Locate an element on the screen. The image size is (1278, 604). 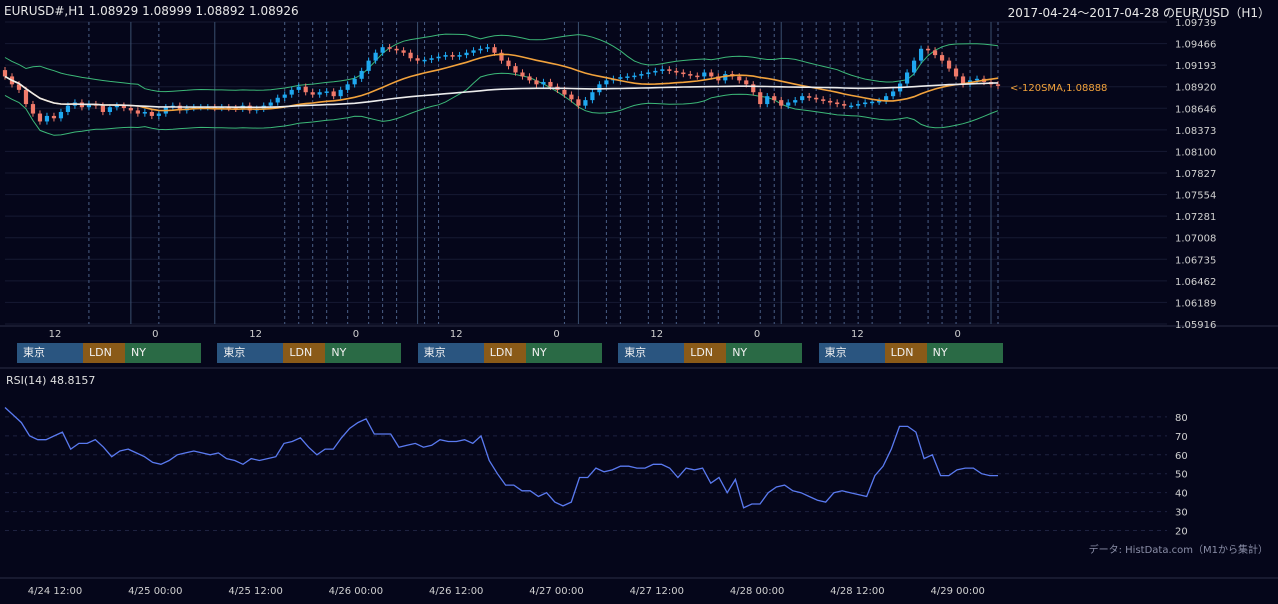
rsi-tick-label: 40 is located at coordinates (1181, 494).